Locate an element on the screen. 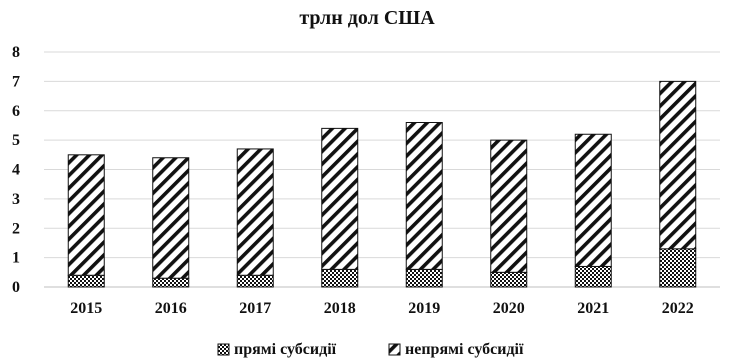  bar-segment-direct-2020 is located at coordinates (509, 279).